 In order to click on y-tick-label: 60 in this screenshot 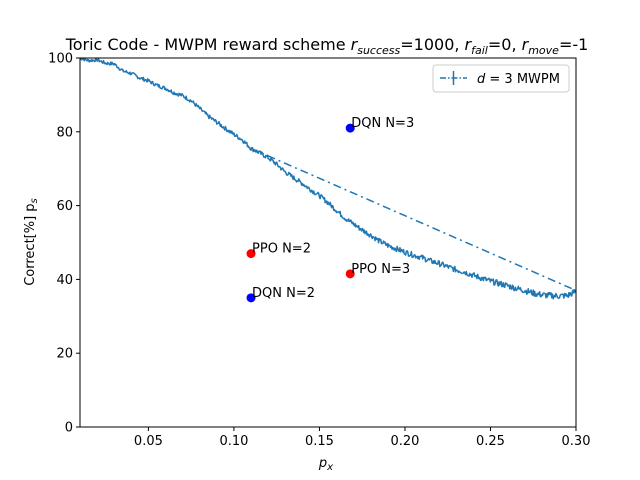, I will do `click(64, 206)`.